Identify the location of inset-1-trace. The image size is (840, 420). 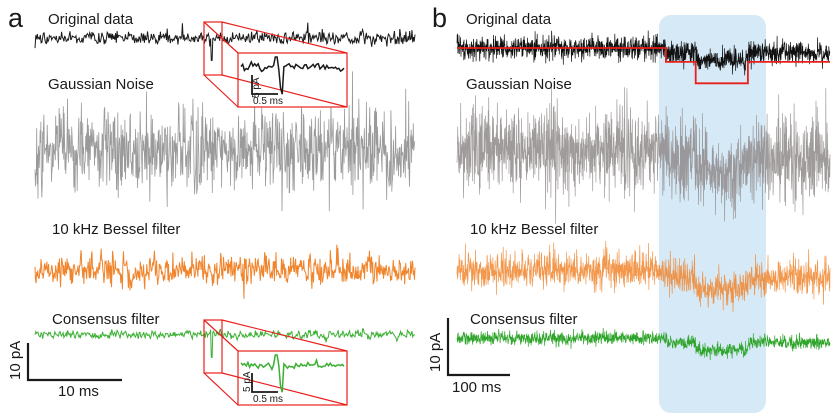
(292, 373).